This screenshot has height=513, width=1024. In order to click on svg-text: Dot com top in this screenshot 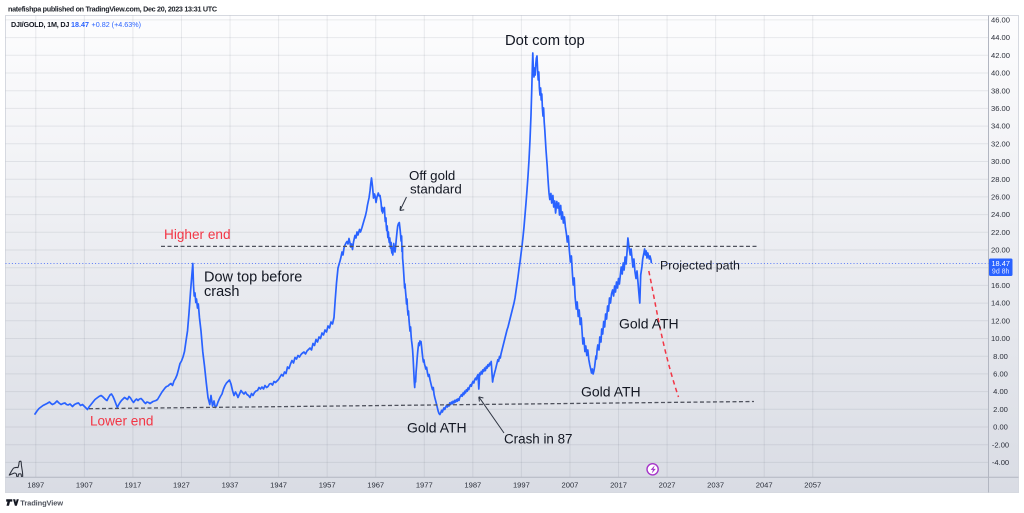, I will do `click(545, 41)`.